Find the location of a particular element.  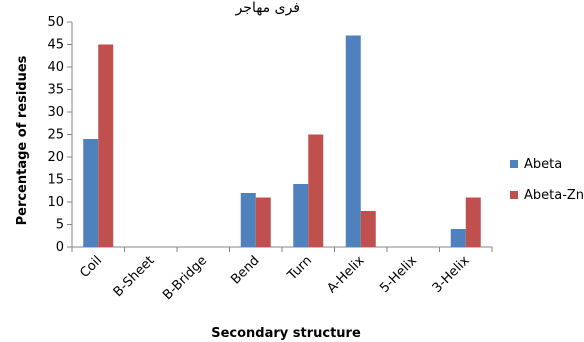

bar-abeta-3-helix is located at coordinates (458, 238).